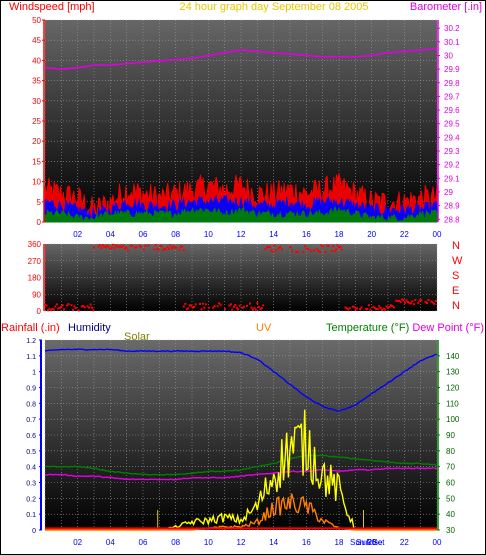 This screenshot has width=486, height=555. I want to click on wind-y-tick: 20, so click(36, 141).